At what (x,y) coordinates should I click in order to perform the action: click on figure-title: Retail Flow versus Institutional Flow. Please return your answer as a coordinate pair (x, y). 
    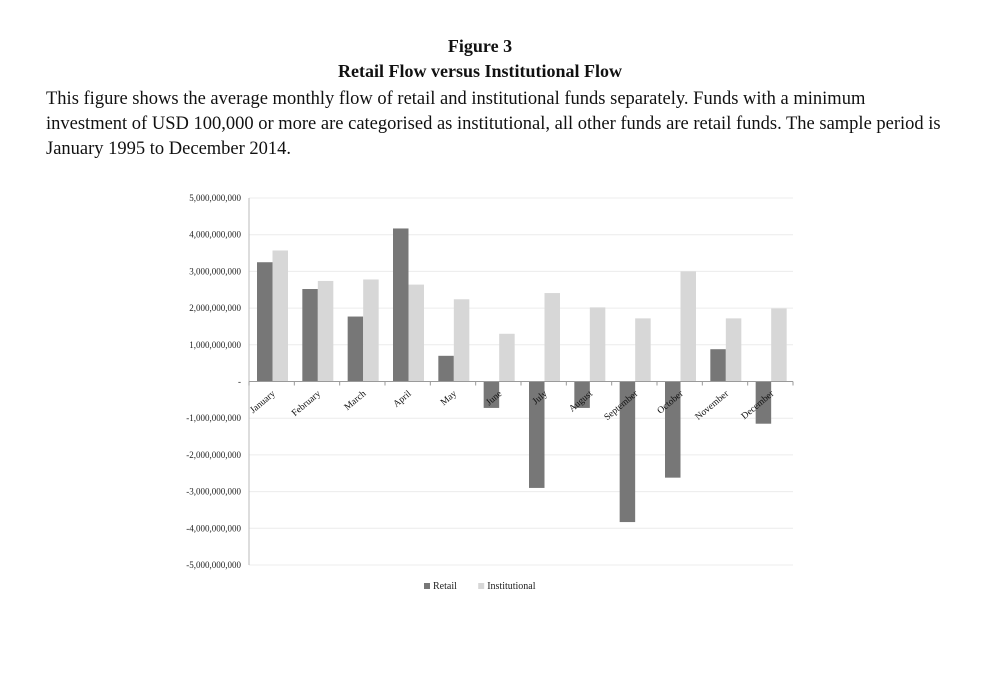
    Looking at the image, I should click on (479, 71).